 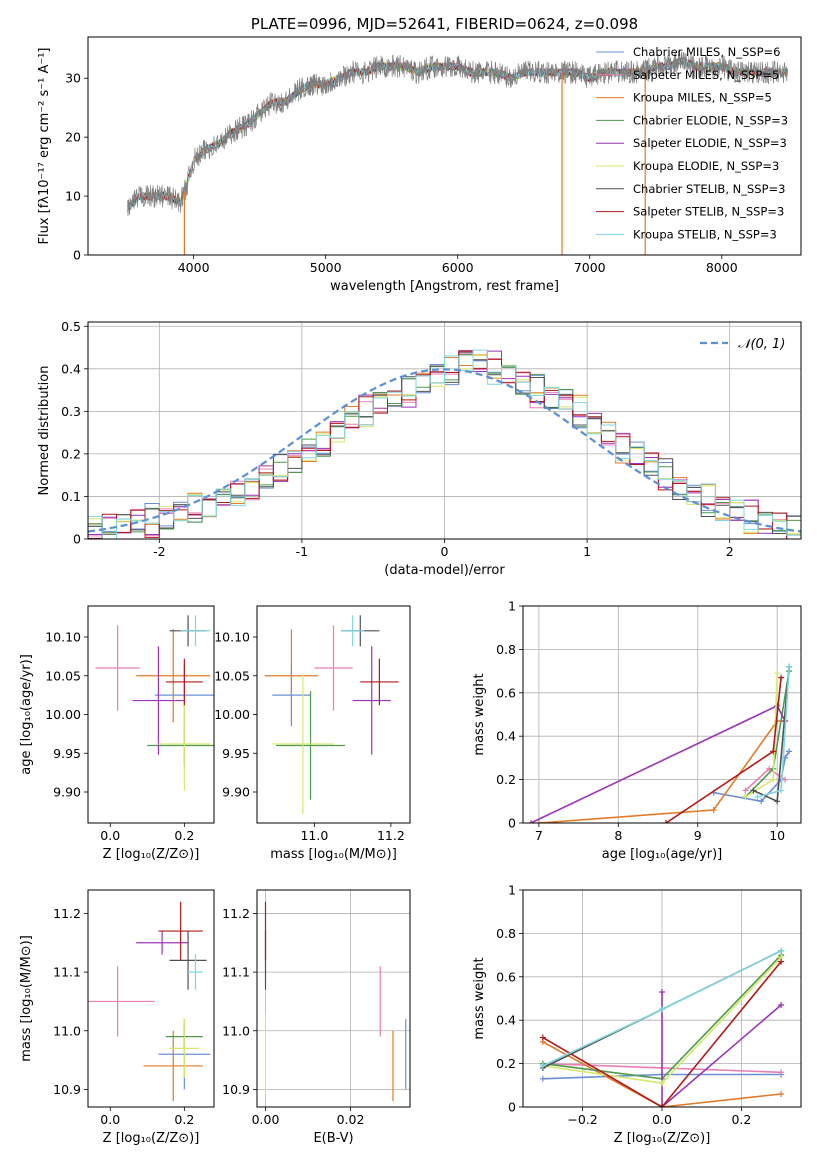 I want to click on legend-label: Chabrier MILES, N_SSP=6, so click(x=706, y=52).